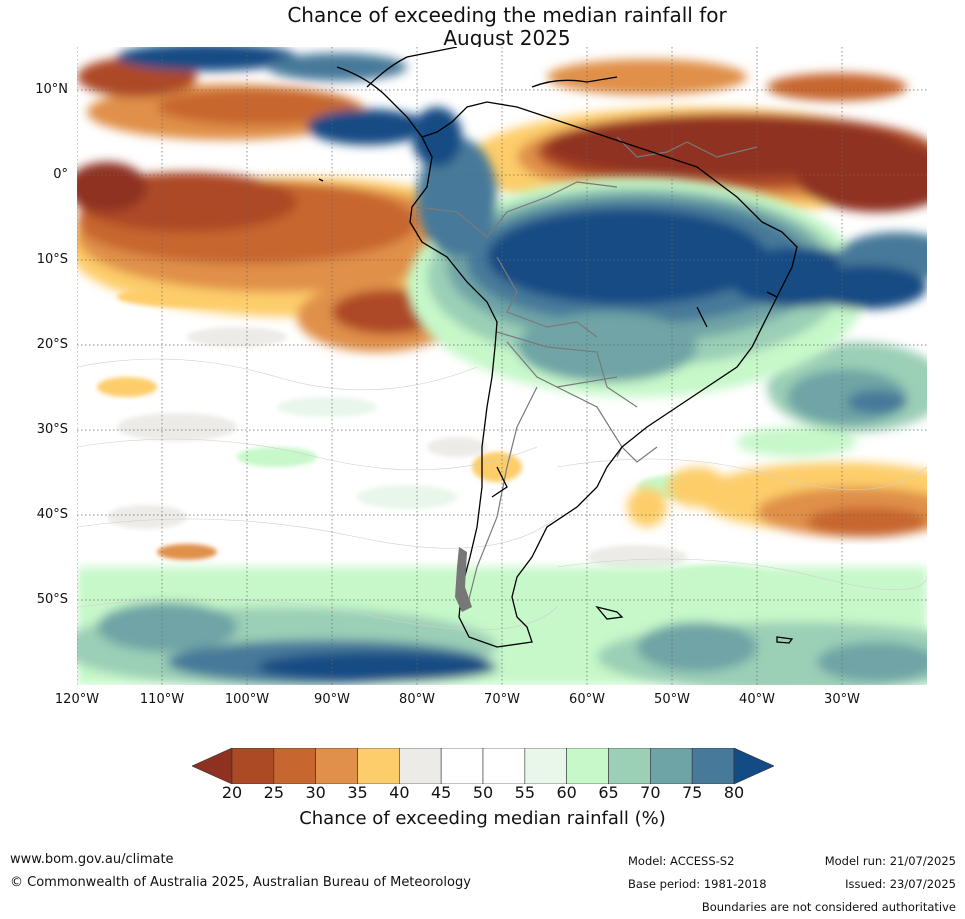 Image resolution: width=965 pixels, height=919 pixels. I want to click on colorbar-ticks: 20 25 30 35 40 45 50 55 60 65 70 75 80, so click(482, 793).